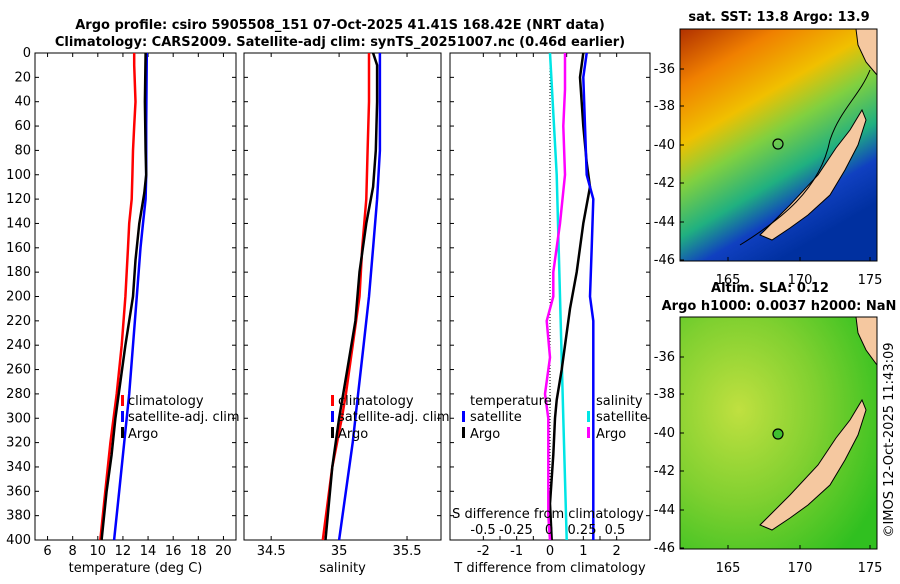 The width and height of the screenshot is (900, 584). I want to click on x-tick-label: -2, so click(483, 551).